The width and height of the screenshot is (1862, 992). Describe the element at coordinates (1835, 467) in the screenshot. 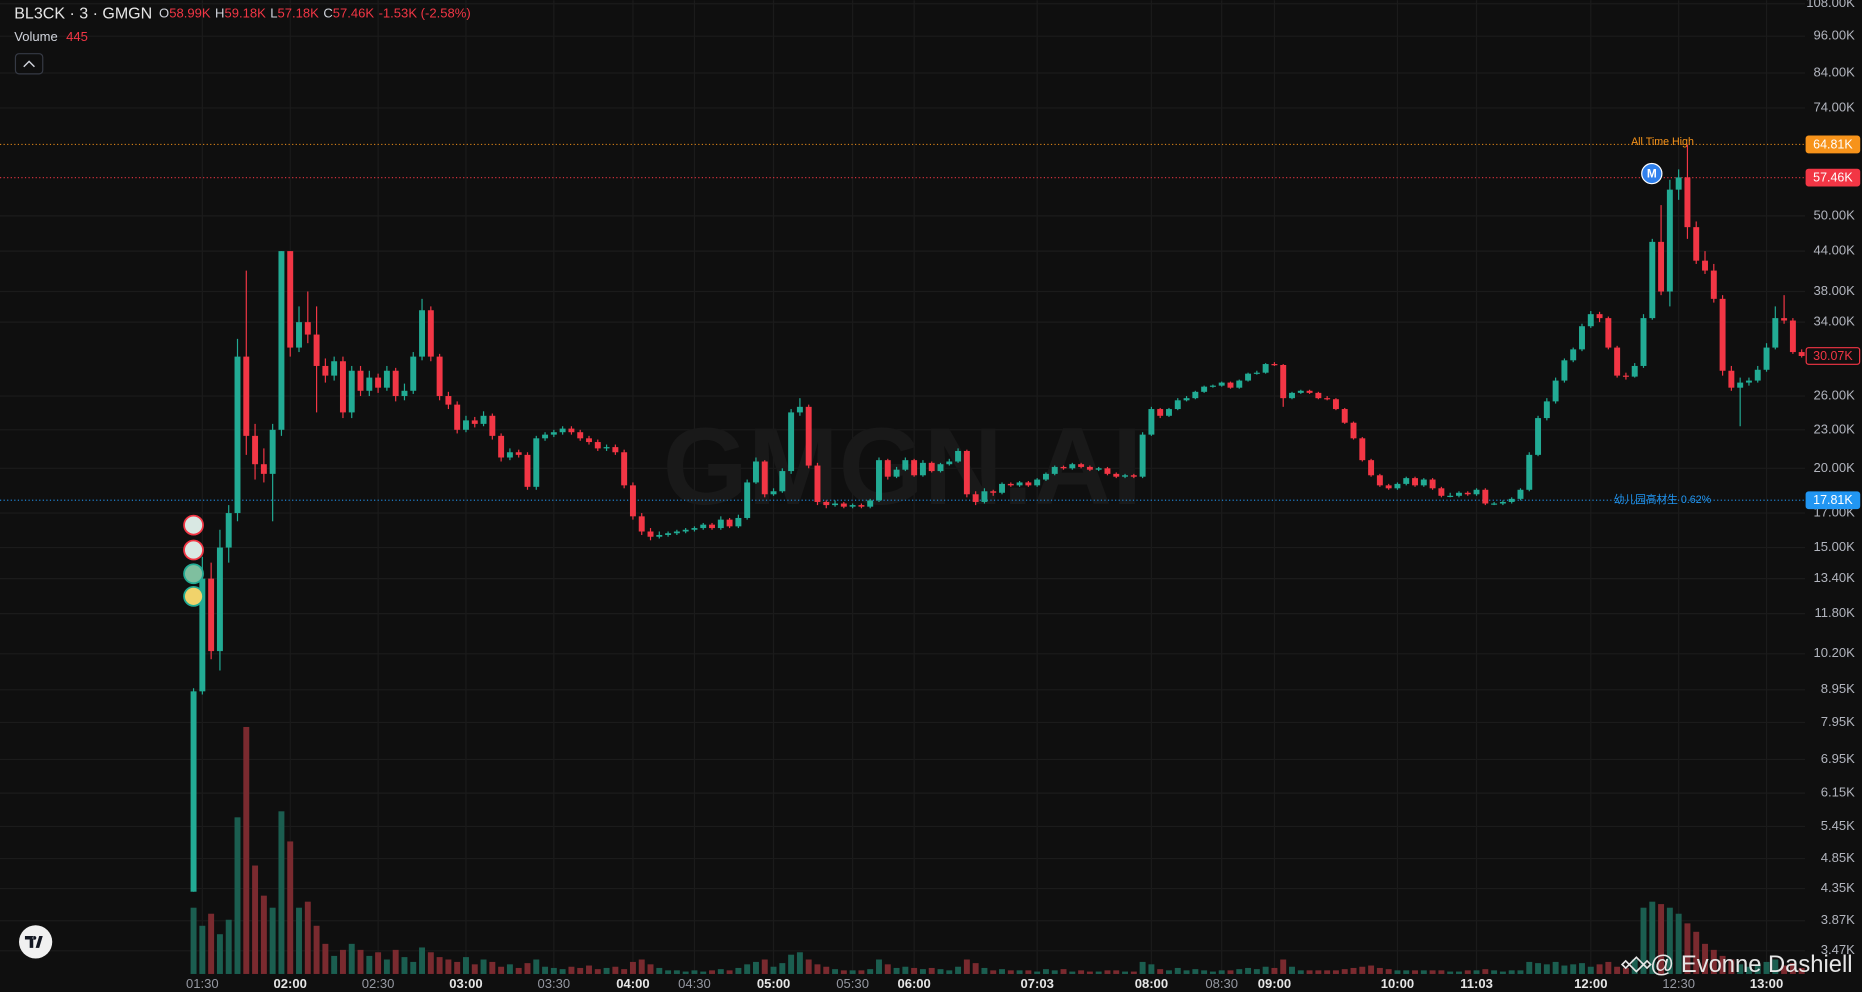

I see `y-tick-label: 20.00K` at that location.